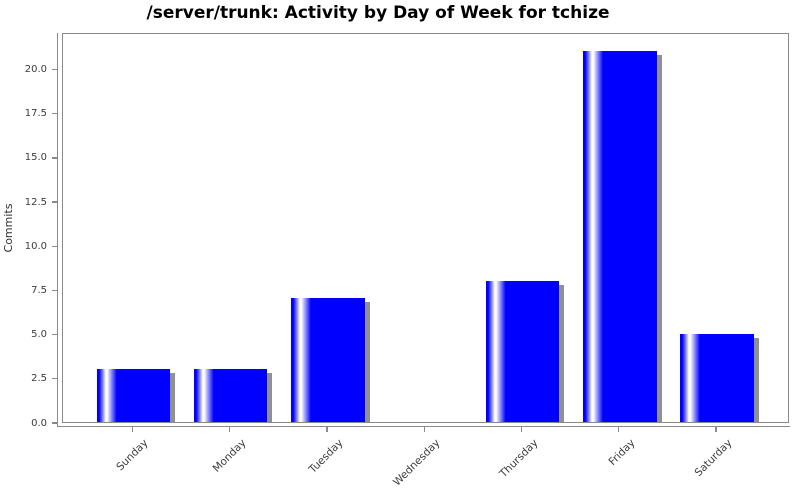  Describe the element at coordinates (35, 114) in the screenshot. I see `y-tick-label: 17.5` at that location.